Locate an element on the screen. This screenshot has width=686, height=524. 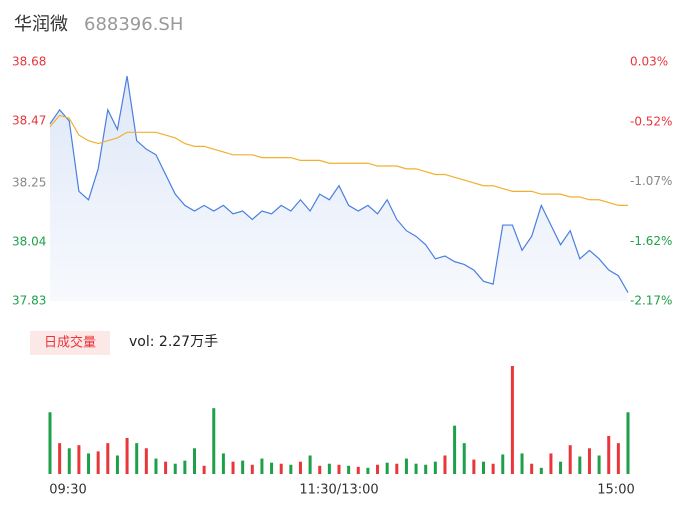
y2-tick-label: 0.03% is located at coordinates (649, 62).